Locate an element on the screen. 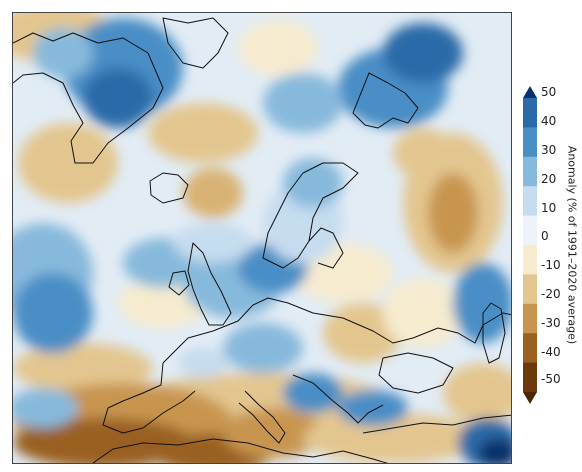  coastline-iceland is located at coordinates (169, 188).